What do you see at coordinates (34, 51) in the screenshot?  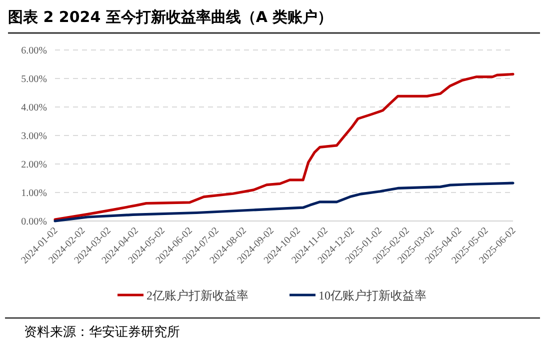 I see `y-tick-label: 6.00%` at bounding box center [34, 51].